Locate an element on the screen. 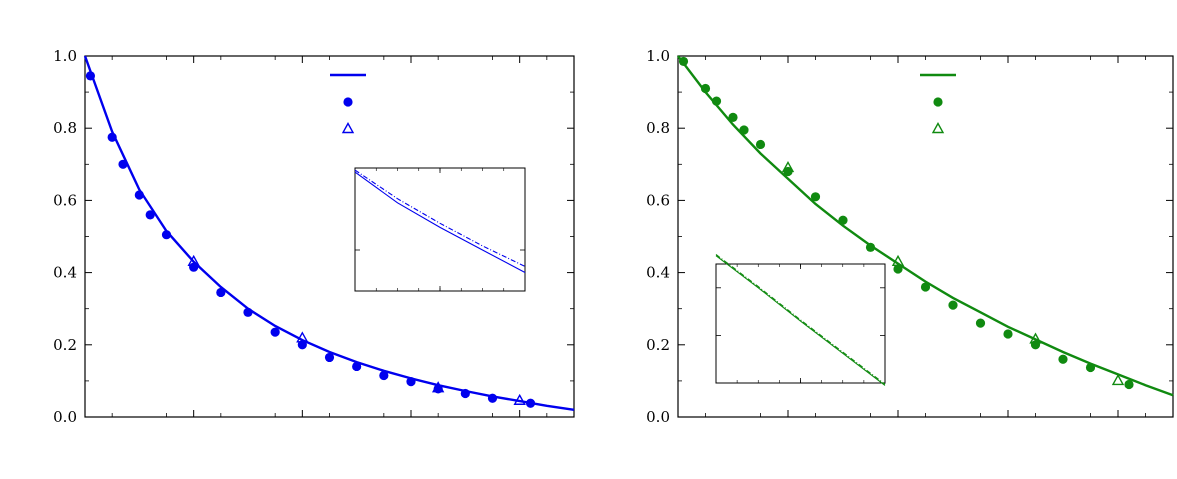  inset-frame is located at coordinates (440, 229).